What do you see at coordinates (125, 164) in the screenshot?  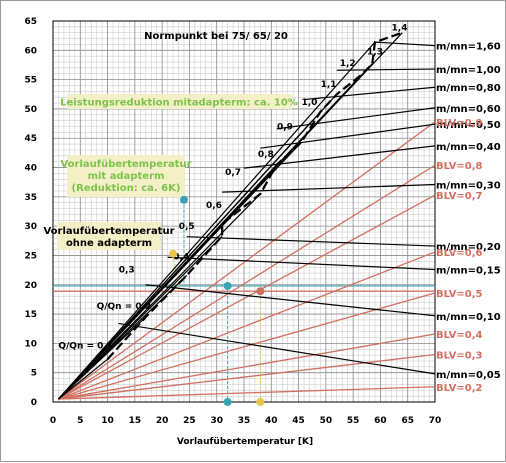 I see `with-adapterm-line1: Vorlaufübertemperatur` at bounding box center [125, 164].